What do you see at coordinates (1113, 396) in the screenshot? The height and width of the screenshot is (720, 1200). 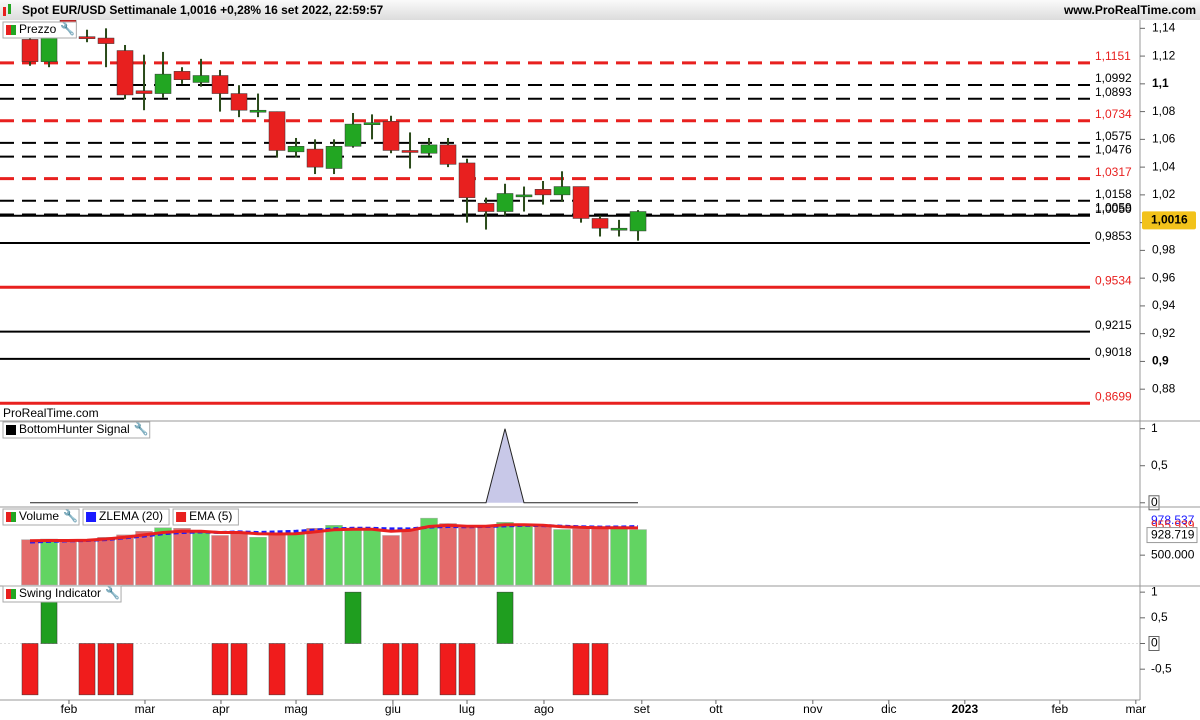 I see `level-label: 0,8699` at bounding box center [1113, 396].